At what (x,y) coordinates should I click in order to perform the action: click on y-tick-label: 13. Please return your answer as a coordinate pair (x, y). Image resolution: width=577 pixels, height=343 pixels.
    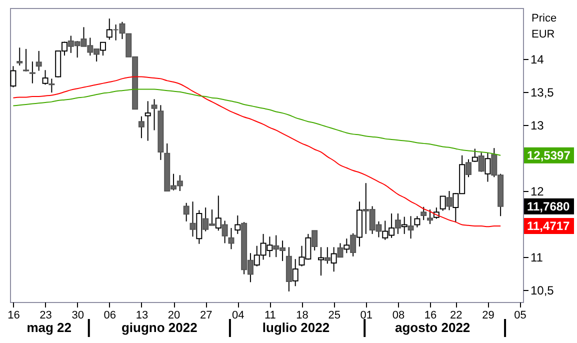
    Looking at the image, I should click on (537, 125).